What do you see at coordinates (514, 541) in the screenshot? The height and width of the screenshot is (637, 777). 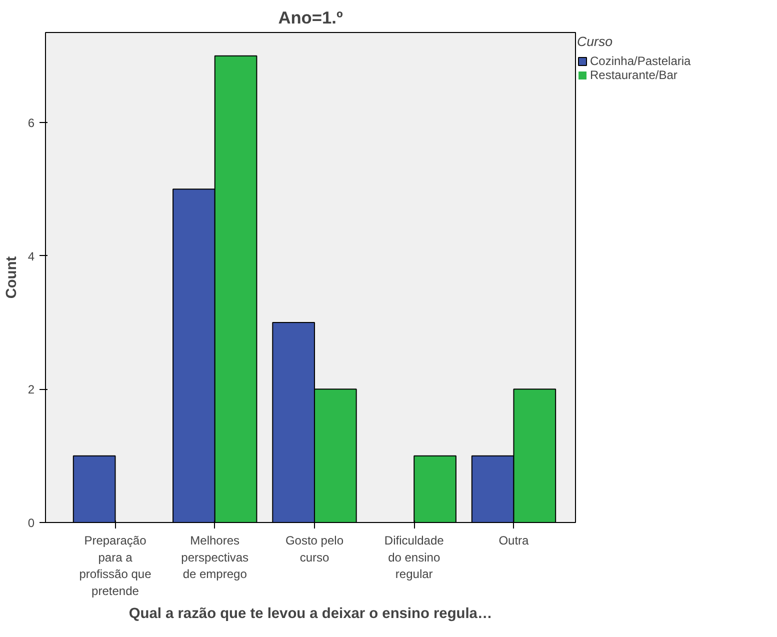 I see `x-tick-label: Outra` at bounding box center [514, 541].